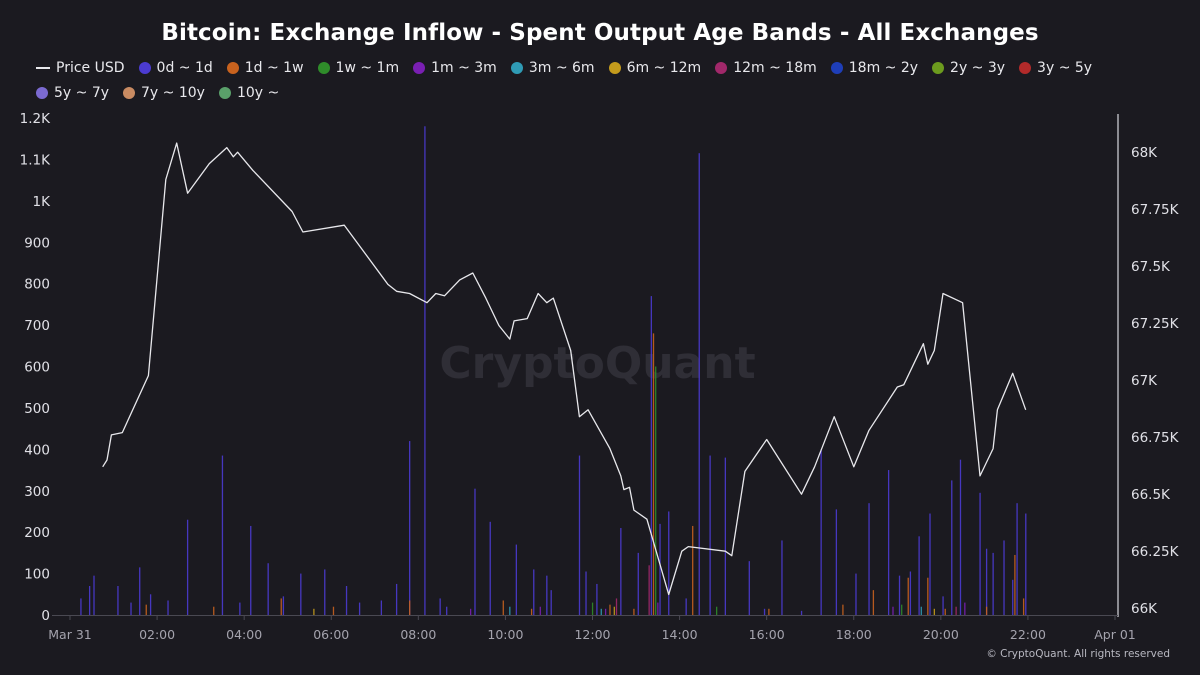  What do you see at coordinates (37, 243) in the screenshot?
I see `y-left-tick-label: 900` at bounding box center [37, 243].